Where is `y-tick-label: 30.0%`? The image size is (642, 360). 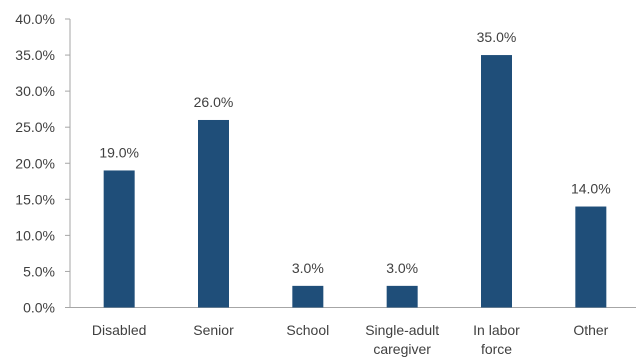
y-tick-label: 30.0% is located at coordinates (35, 91).